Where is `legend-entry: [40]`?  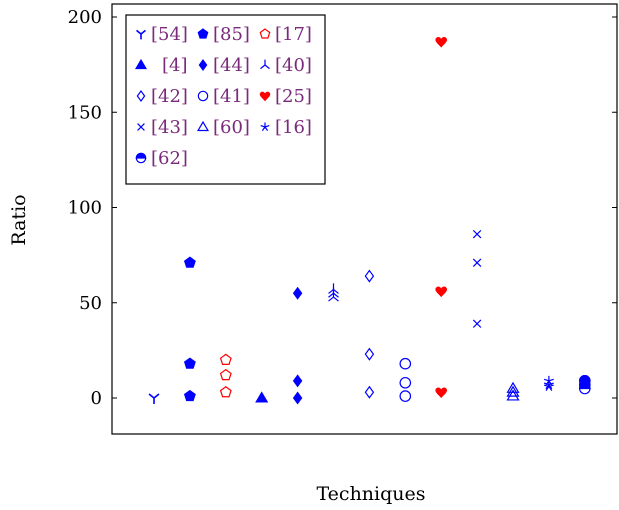 legend-entry: [40] is located at coordinates (286, 65).